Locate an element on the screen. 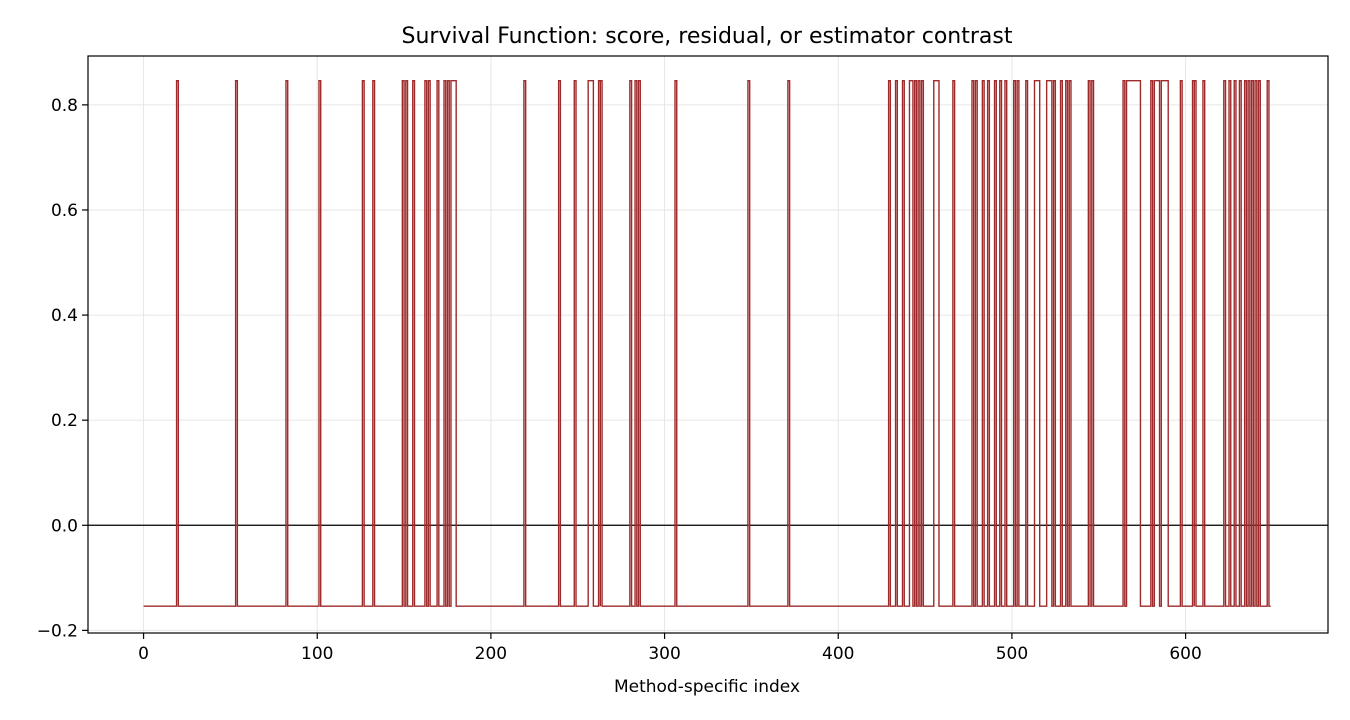 The height and width of the screenshot is (720, 1350). y-tick-label: 0.0 is located at coordinates (64, 526).